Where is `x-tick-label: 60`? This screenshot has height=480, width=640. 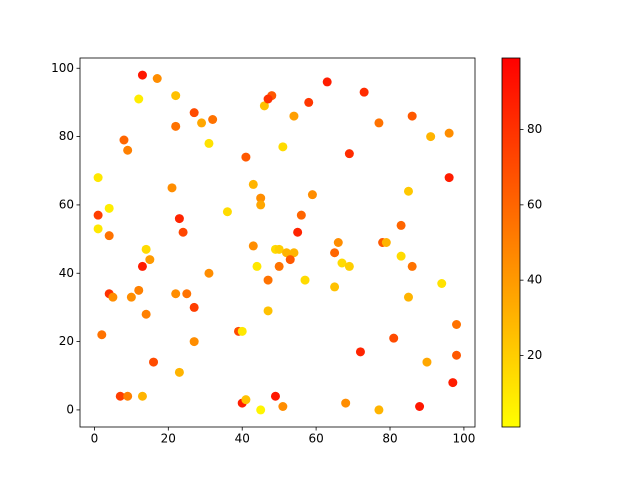 x-tick-label: 60 is located at coordinates (315, 439).